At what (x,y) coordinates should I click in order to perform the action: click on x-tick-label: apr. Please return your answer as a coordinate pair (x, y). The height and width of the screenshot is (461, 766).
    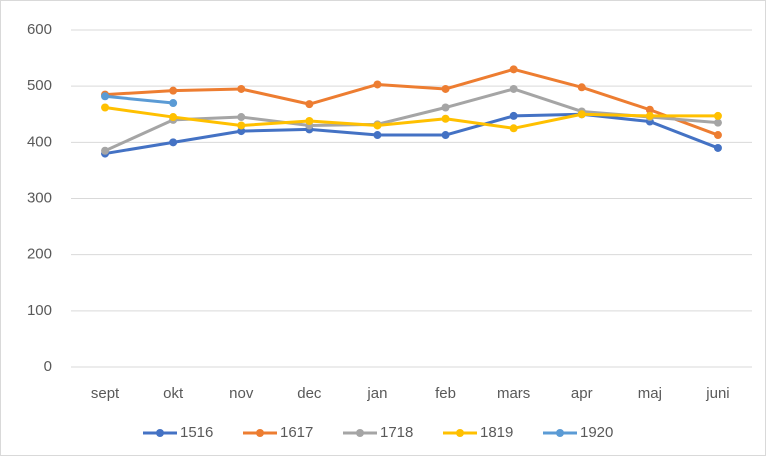
    Looking at the image, I should click on (582, 393).